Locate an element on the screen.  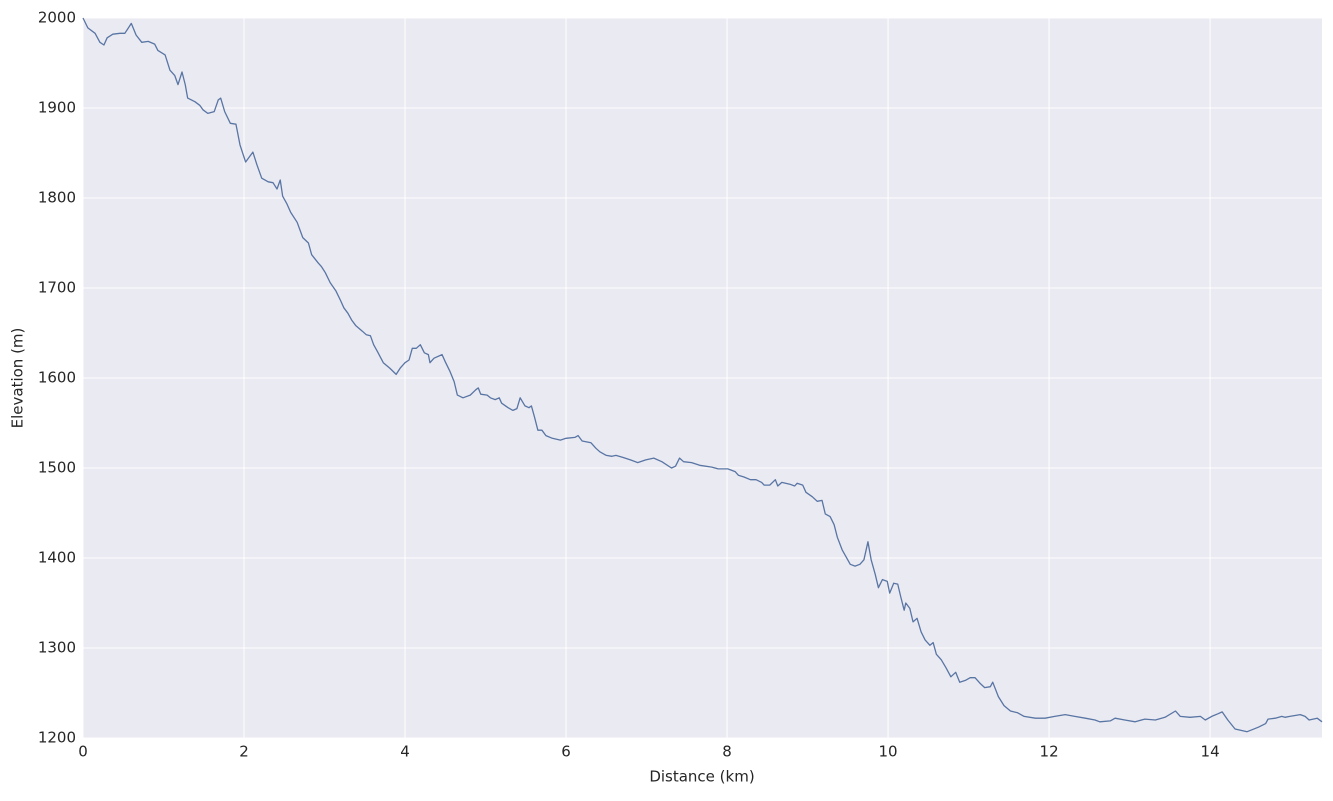
x-axis-label: Distance (km) is located at coordinates (701, 777).